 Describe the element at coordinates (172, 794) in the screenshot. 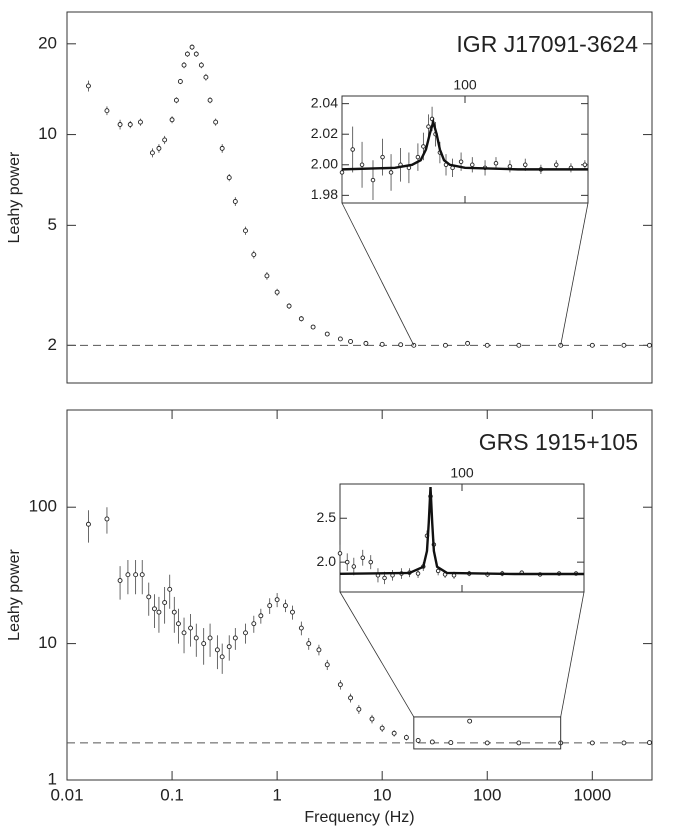

I see `x-tick-label: 0.1` at that location.